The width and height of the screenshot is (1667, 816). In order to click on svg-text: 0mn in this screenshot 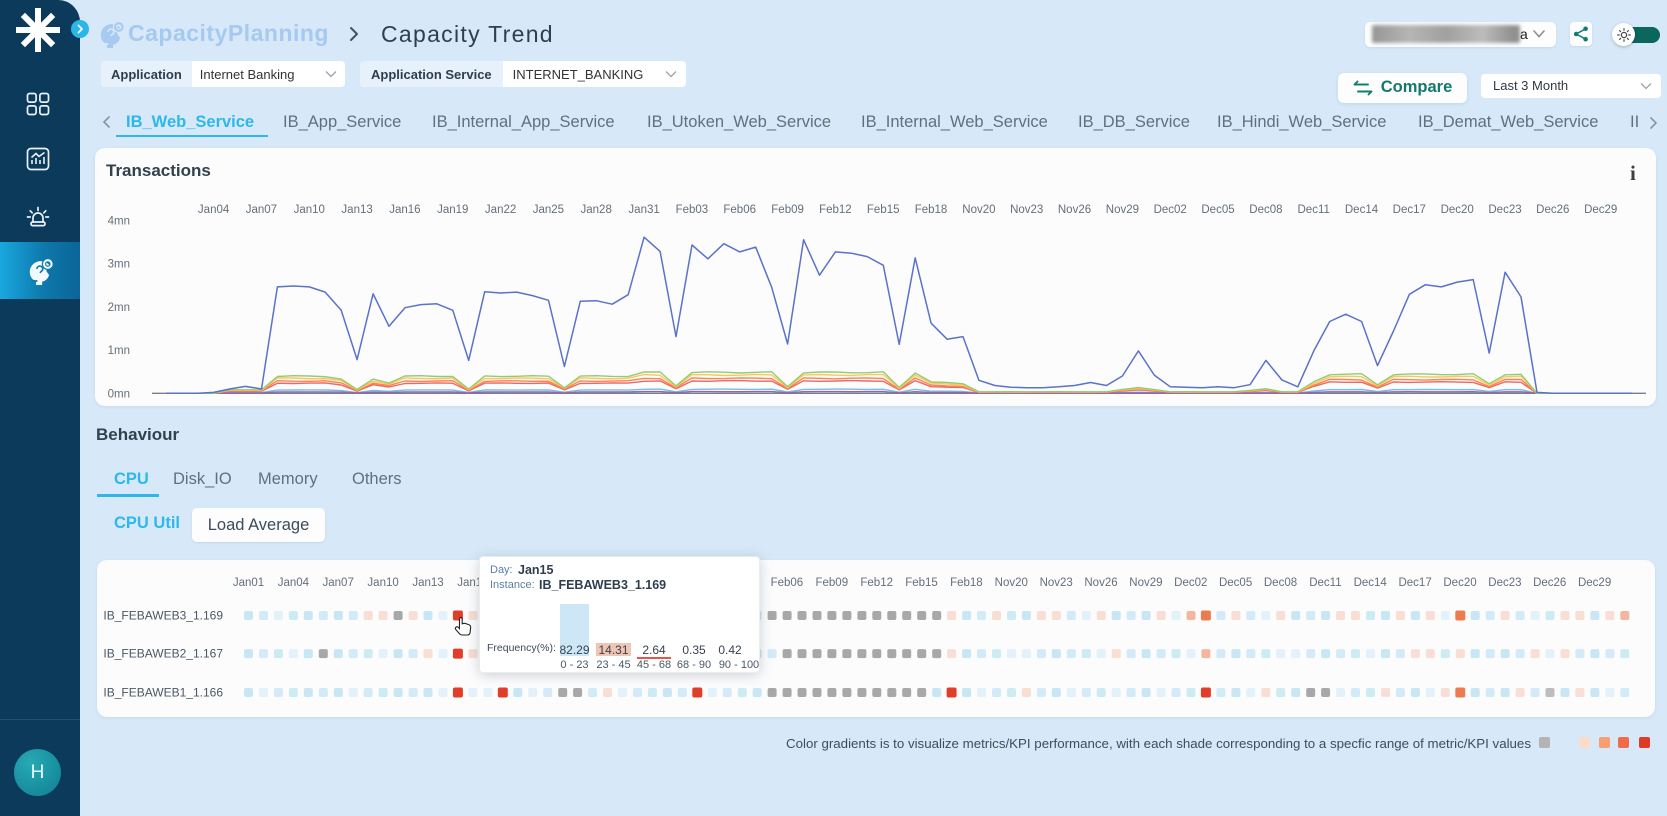, I will do `click(119, 394)`.